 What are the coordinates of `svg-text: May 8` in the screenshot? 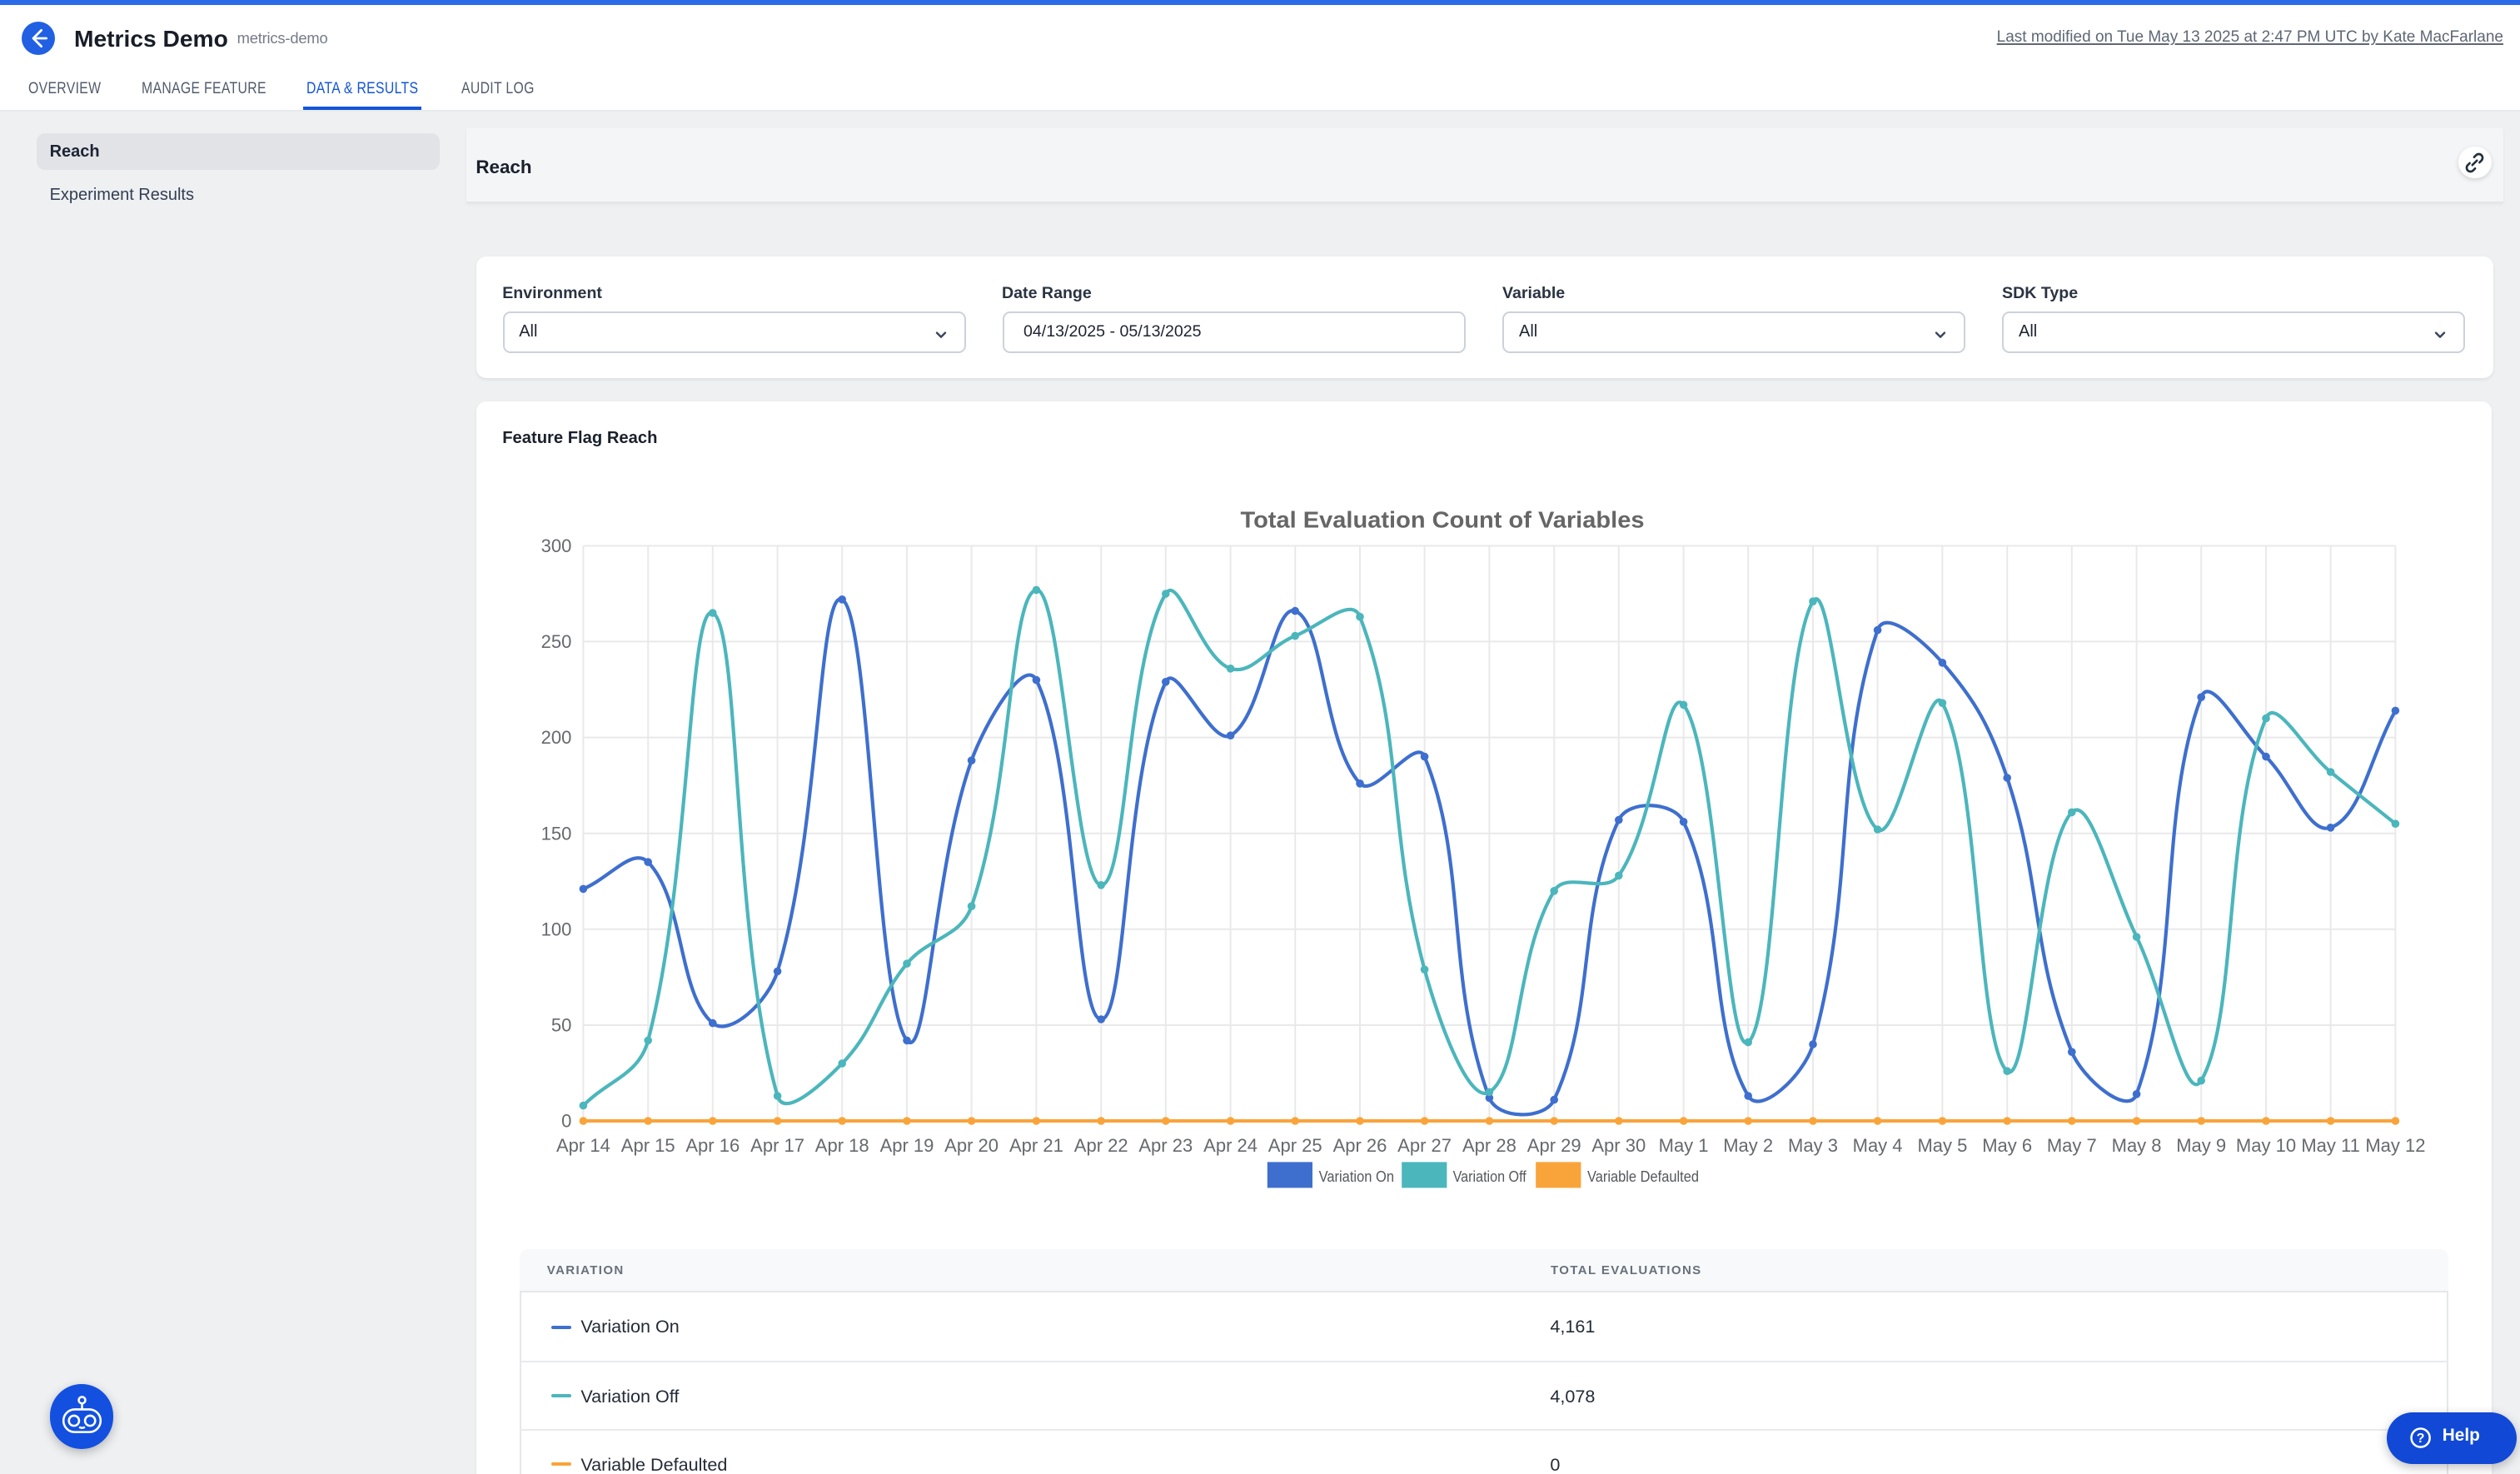 It's located at (2137, 1144).